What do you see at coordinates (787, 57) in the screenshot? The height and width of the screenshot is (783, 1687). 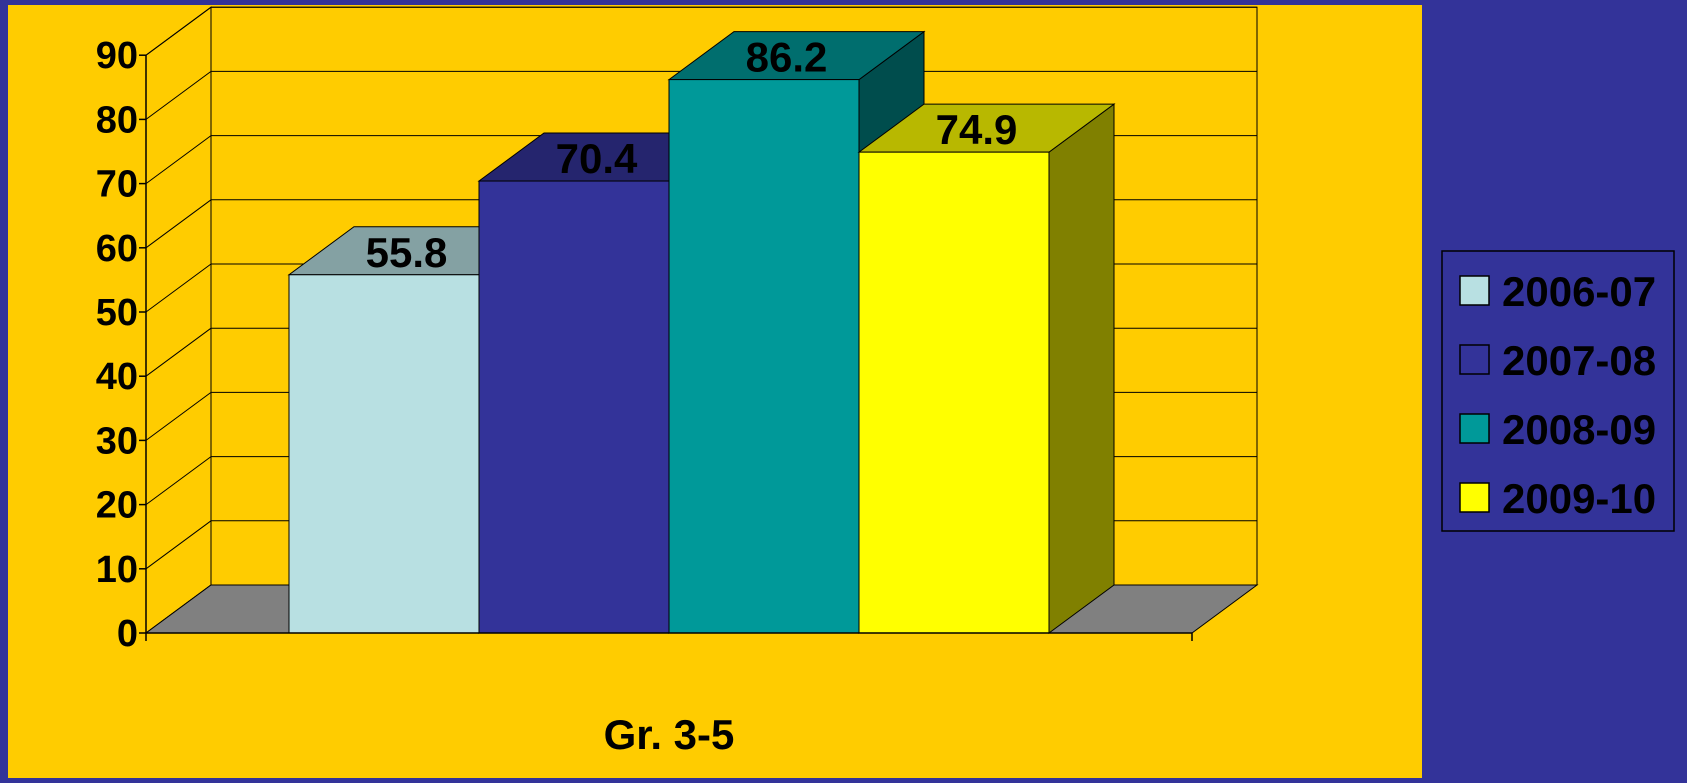 I see `data-label-2008-09: 86.2` at bounding box center [787, 57].